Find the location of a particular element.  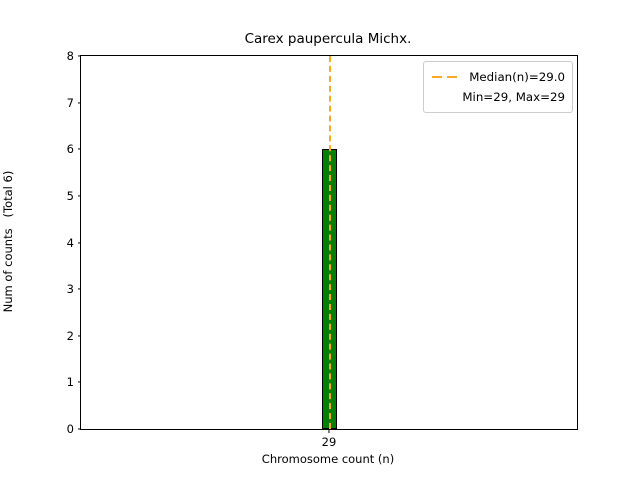

y-tick-label: 6 is located at coordinates (70, 149).